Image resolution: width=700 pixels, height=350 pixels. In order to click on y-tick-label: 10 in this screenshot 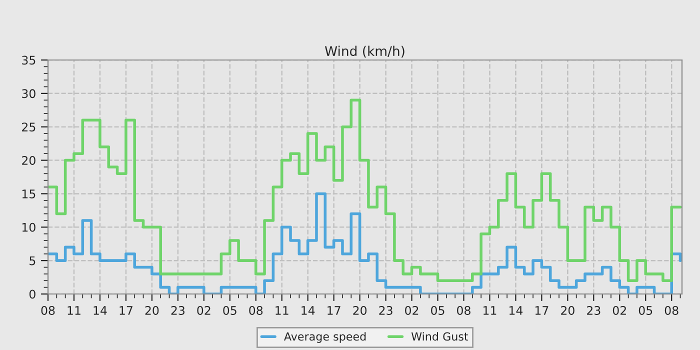, I will do `click(29, 227)`.